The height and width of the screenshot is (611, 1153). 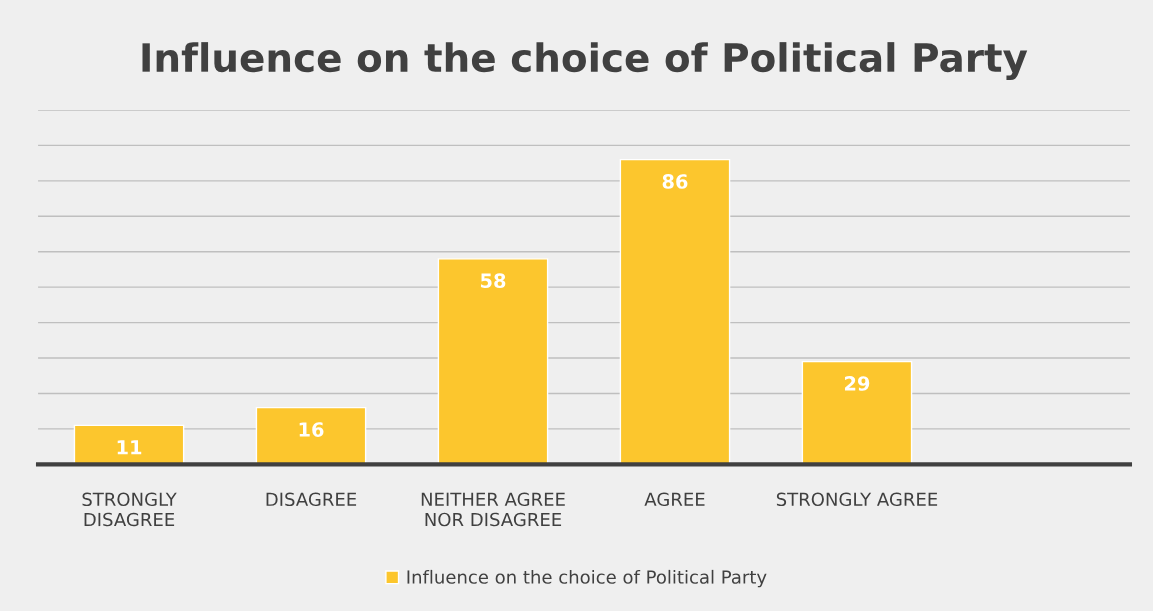 What do you see at coordinates (129, 509) in the screenshot?
I see `x-tick-label: STRONGLY DISAGREE` at bounding box center [129, 509].